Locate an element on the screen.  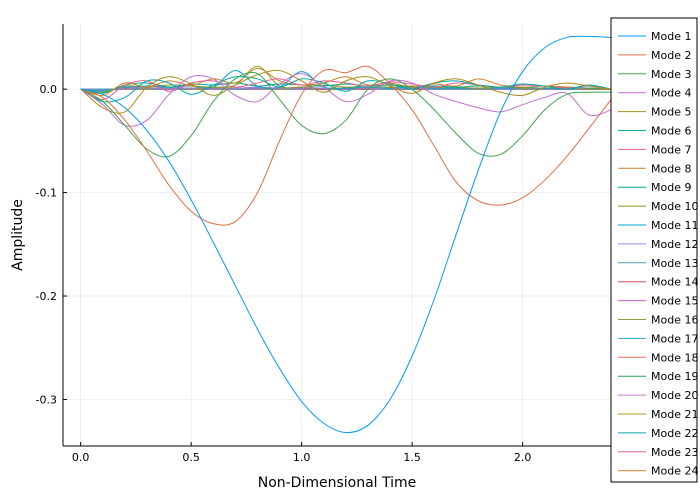
legend-label-mode-15: Mode 15 is located at coordinates (674, 301).